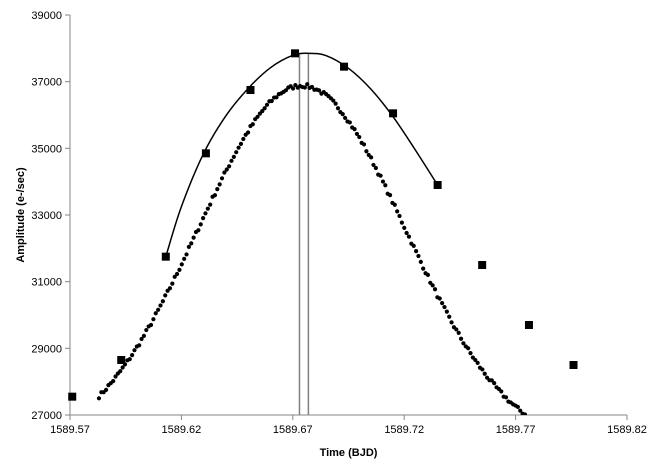 The height and width of the screenshot is (470, 664). I want to click on y-tick-labels: 27000 29000 31000 33000 35000 37000 39000, so click(46, 216).